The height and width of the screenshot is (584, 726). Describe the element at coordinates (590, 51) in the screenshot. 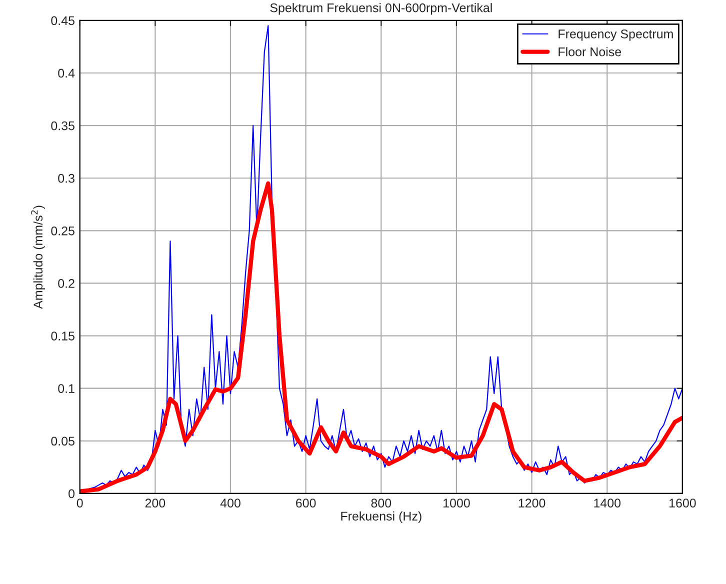

I see `legend-label: Floor Noise` at that location.